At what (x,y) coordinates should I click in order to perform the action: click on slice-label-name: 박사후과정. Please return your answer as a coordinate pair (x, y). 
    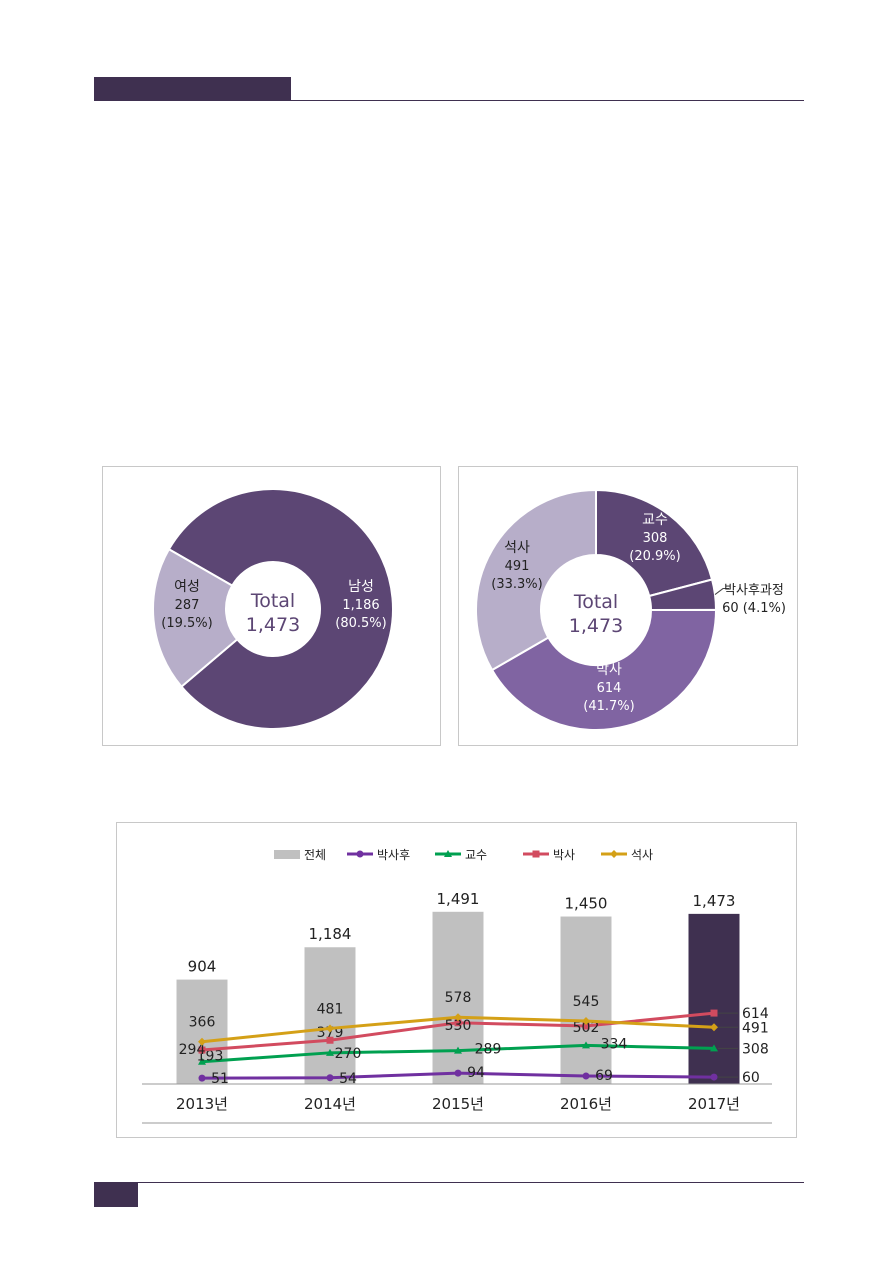
    Looking at the image, I should click on (754, 590).